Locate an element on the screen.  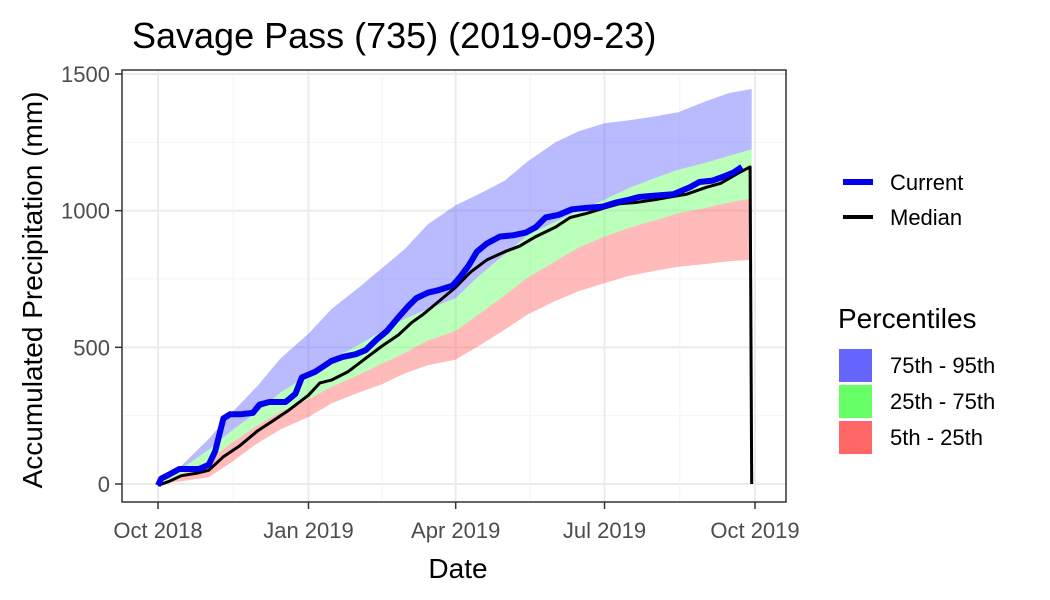
legend-label: 75th - 95th is located at coordinates (942, 365).